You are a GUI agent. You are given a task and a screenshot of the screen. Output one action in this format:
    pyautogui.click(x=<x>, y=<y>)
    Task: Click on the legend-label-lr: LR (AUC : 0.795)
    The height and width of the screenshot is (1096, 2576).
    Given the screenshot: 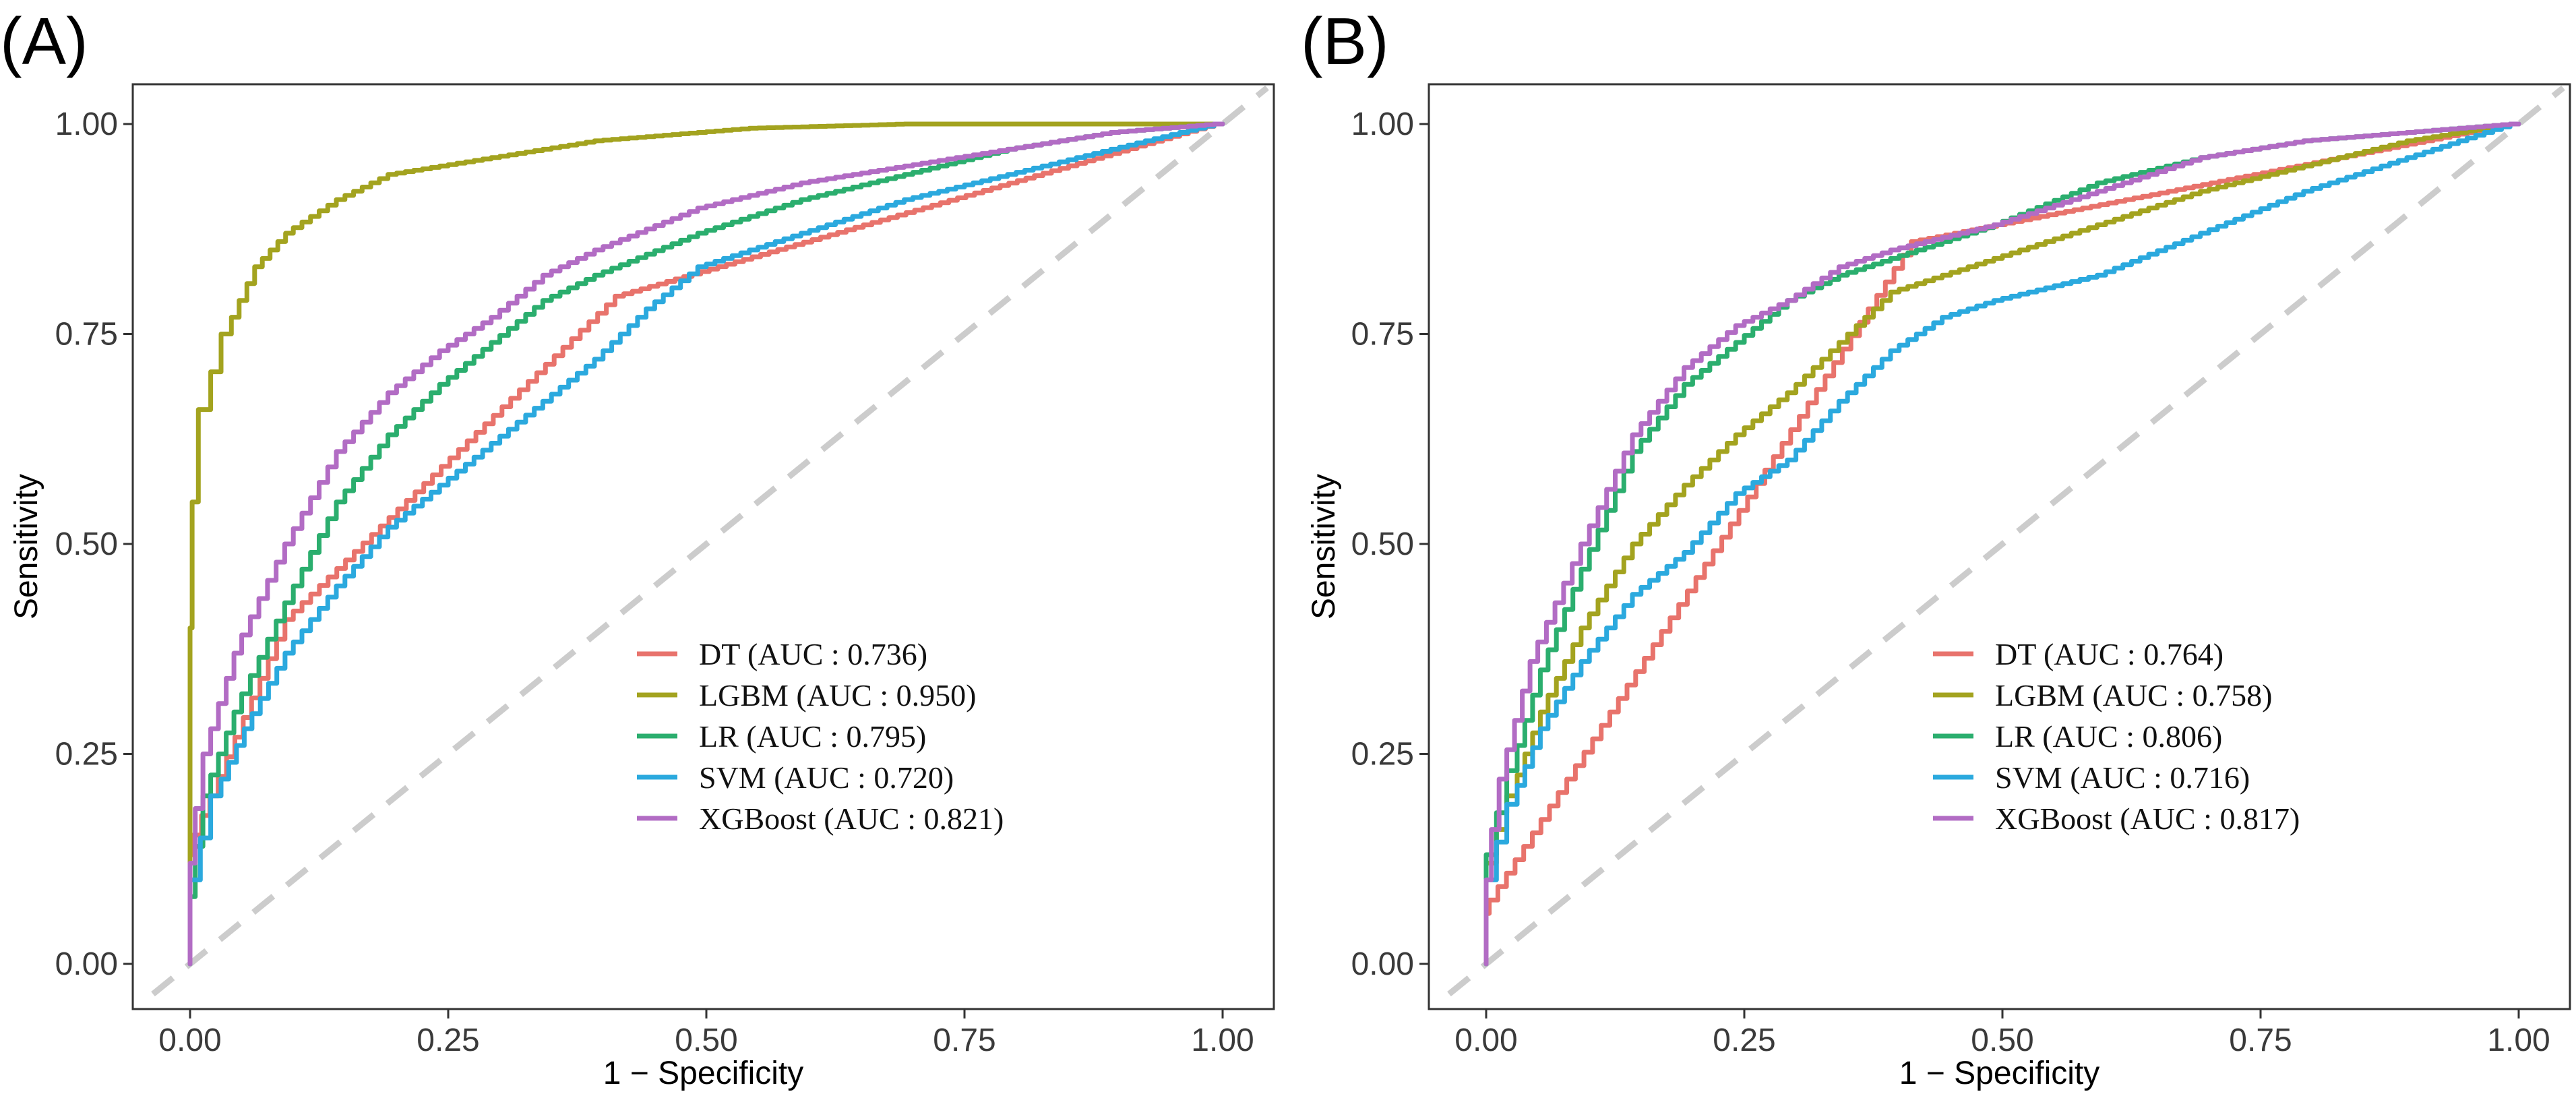 What is the action you would take?
    pyautogui.click(x=813, y=736)
    